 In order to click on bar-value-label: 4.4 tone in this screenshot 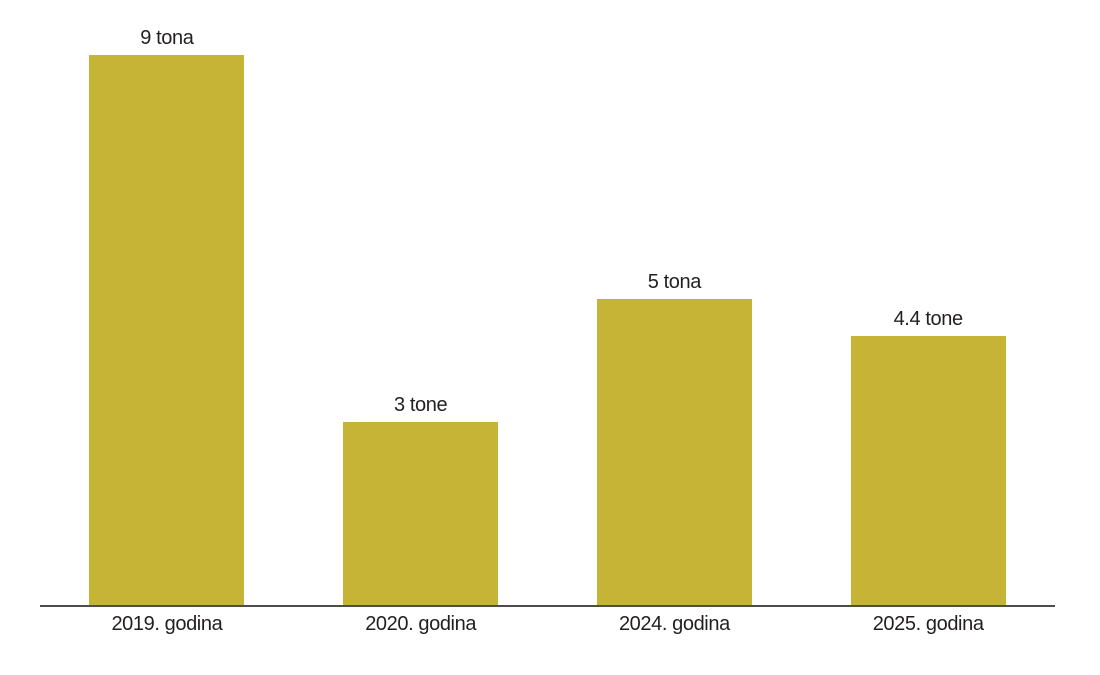, I will do `click(928, 319)`.